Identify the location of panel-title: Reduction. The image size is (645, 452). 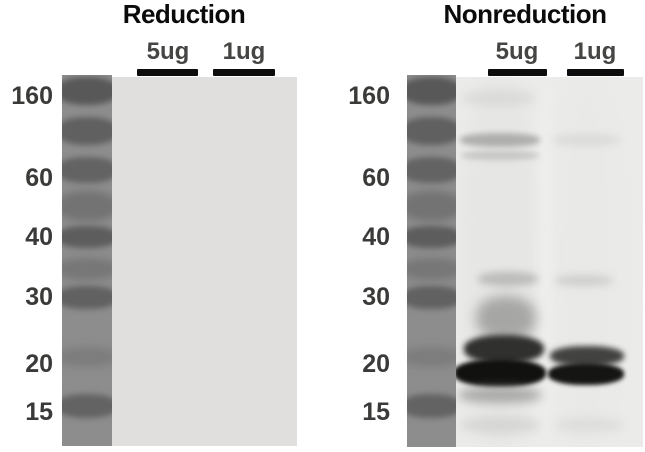
(184, 14).